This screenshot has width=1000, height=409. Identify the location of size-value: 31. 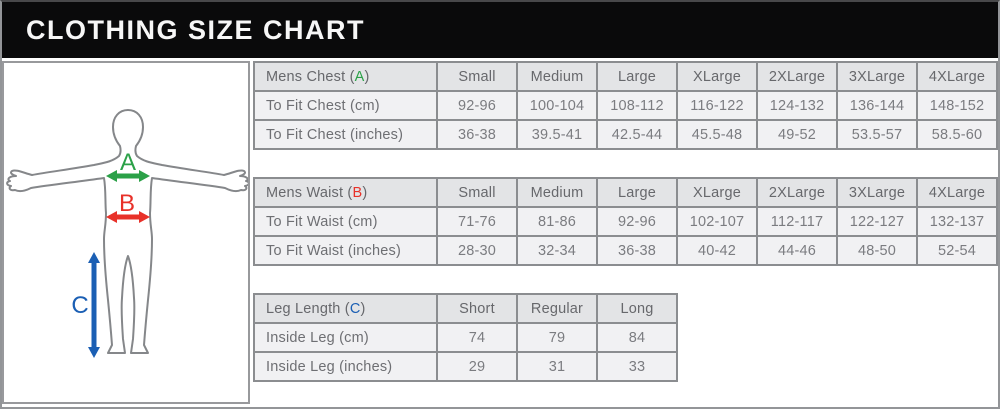
(557, 366).